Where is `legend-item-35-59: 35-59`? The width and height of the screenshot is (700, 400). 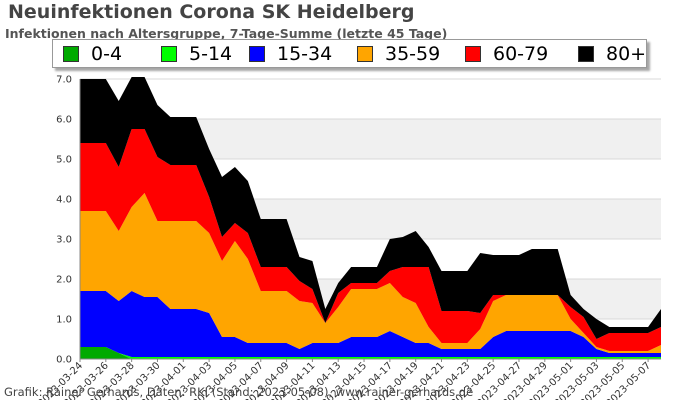 legend-item-35-59: 35-59 is located at coordinates (398, 53).